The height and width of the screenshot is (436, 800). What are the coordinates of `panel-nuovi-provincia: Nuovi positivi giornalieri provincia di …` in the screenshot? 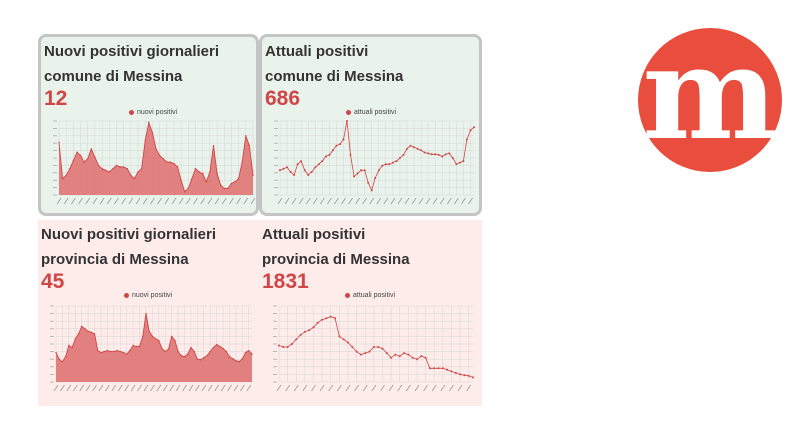 It's located at (148, 313).